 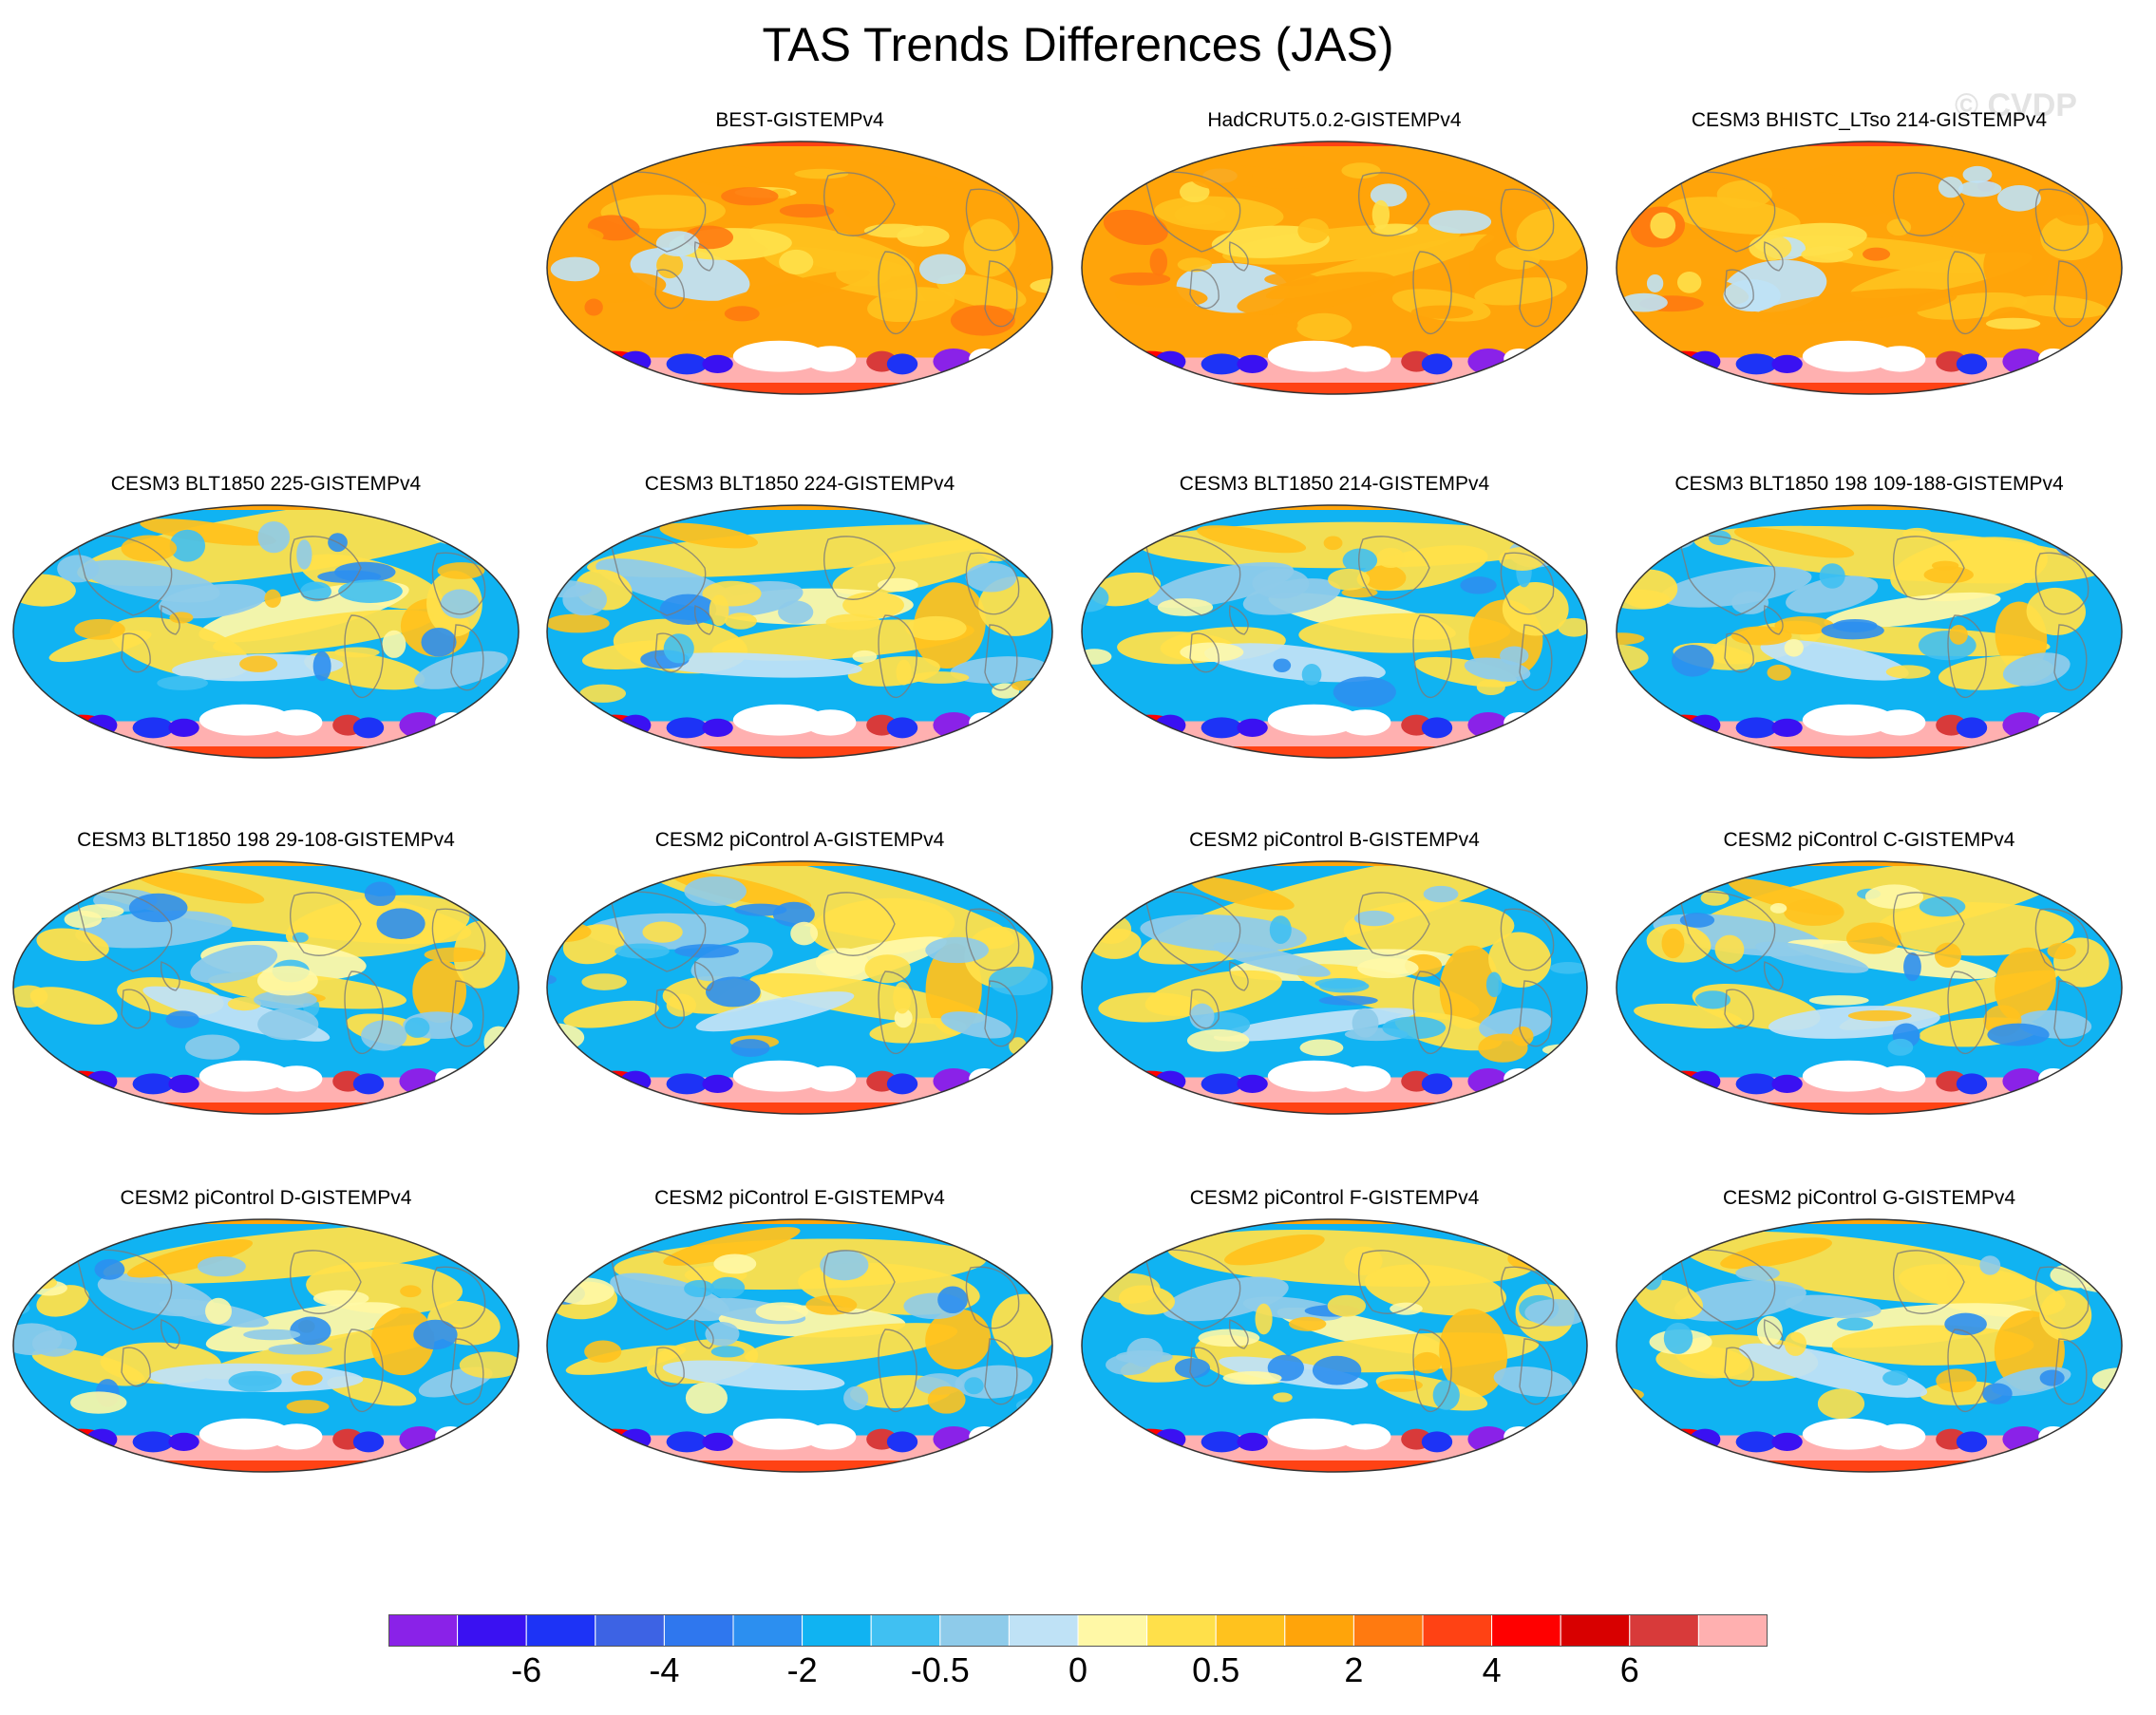 I want to click on colorbar-swatch, so click(x=1181, y=1630).